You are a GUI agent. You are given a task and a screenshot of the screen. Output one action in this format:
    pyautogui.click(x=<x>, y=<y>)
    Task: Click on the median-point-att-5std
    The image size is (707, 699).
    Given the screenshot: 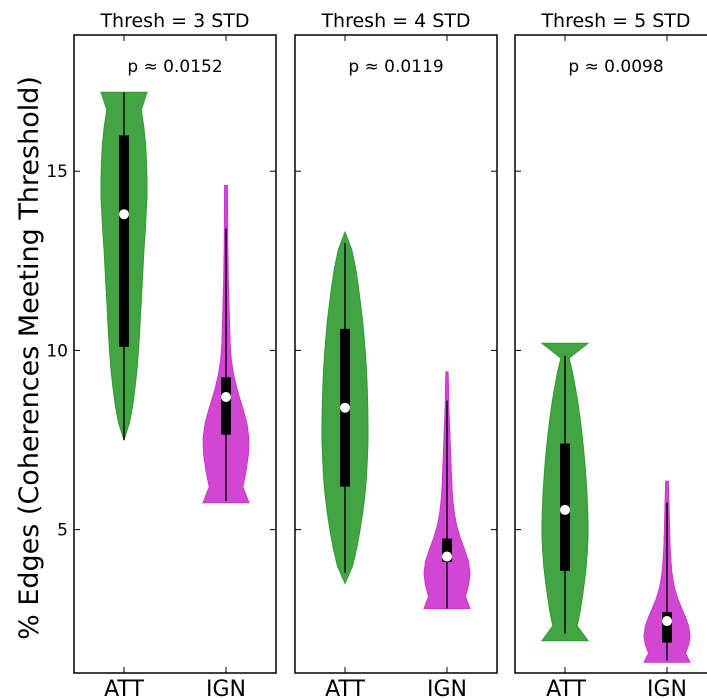 What is the action you would take?
    pyautogui.click(x=565, y=509)
    